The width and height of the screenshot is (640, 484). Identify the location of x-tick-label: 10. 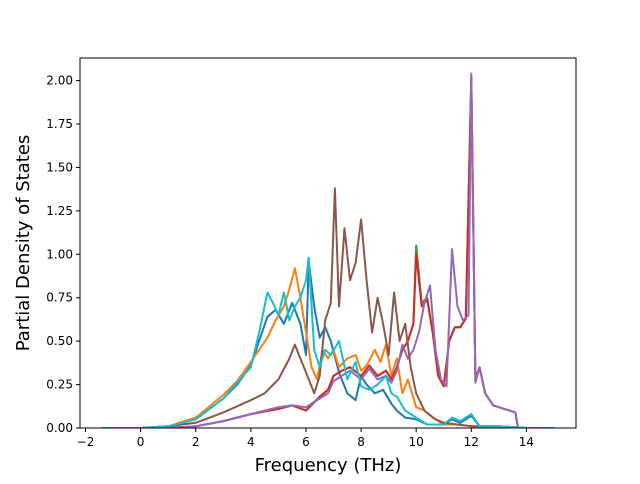
(416, 442).